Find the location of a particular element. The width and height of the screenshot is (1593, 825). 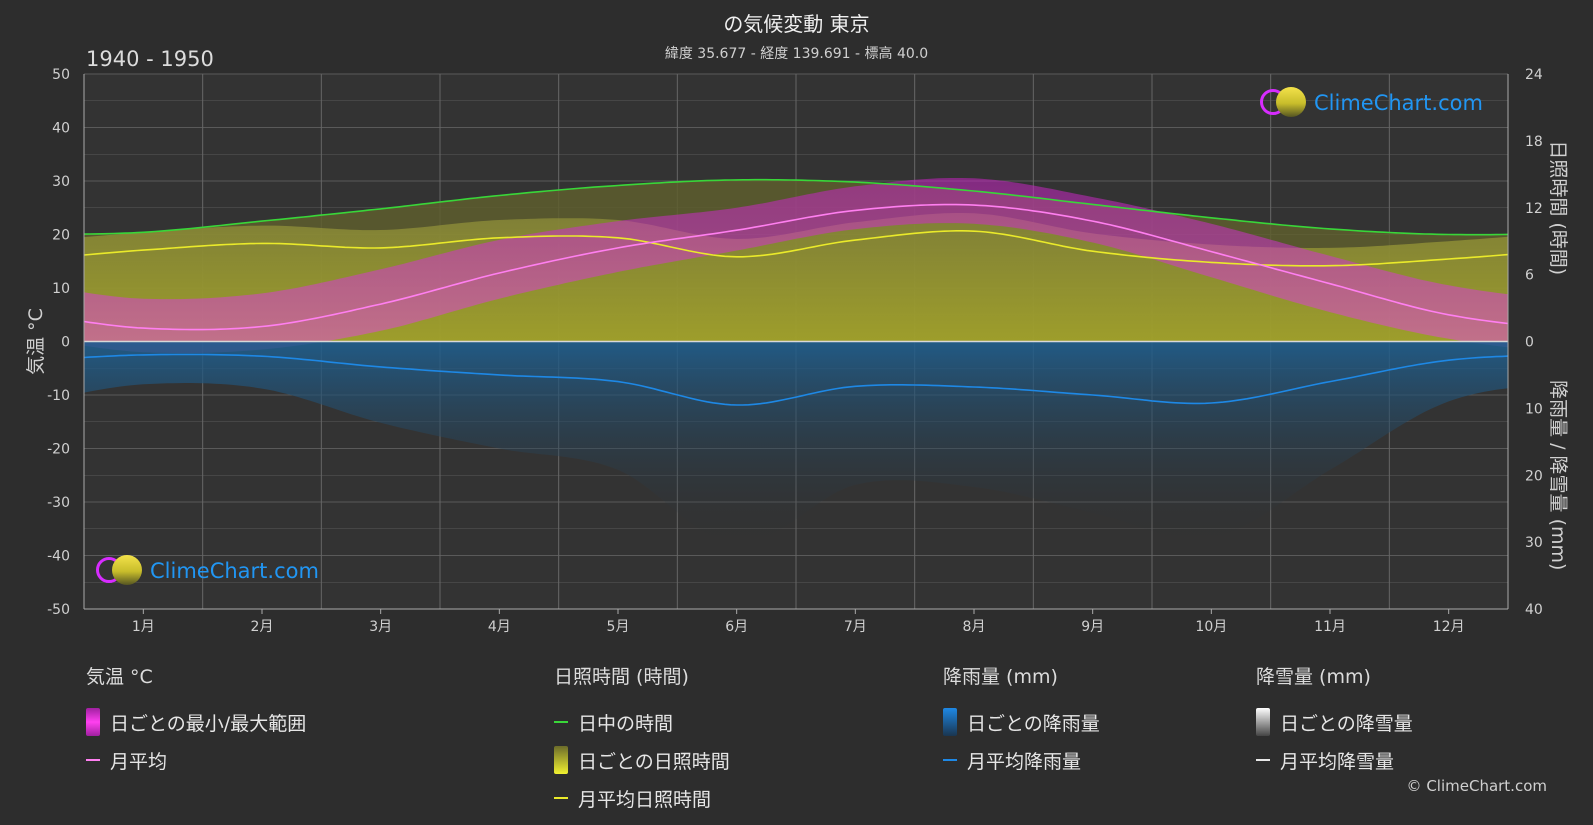

month-tick-label: 4月 is located at coordinates (499, 627).